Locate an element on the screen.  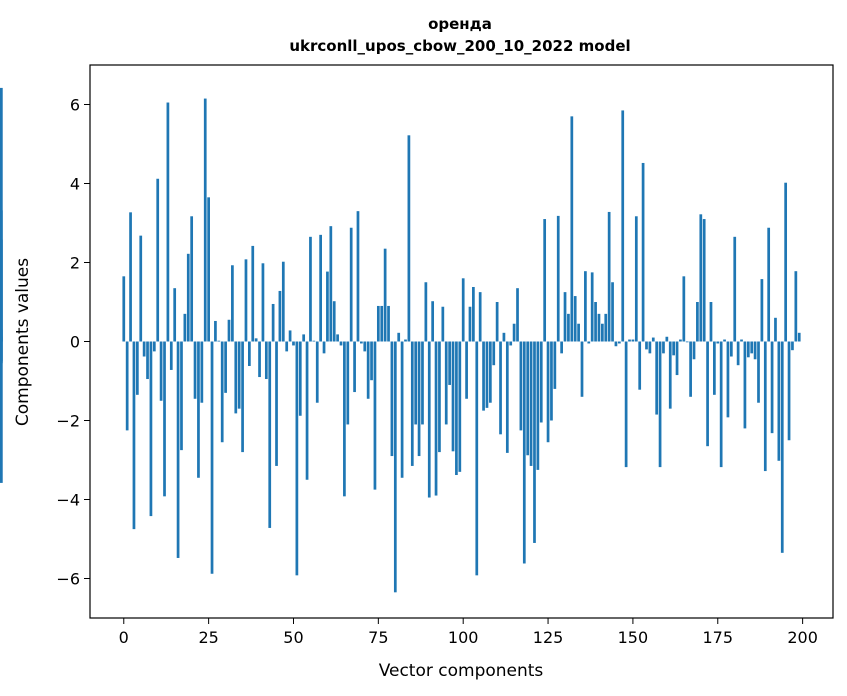
x-axis-ticks: 0 25 50 75 100 125 150 175 200 is located at coordinates (468, 632).